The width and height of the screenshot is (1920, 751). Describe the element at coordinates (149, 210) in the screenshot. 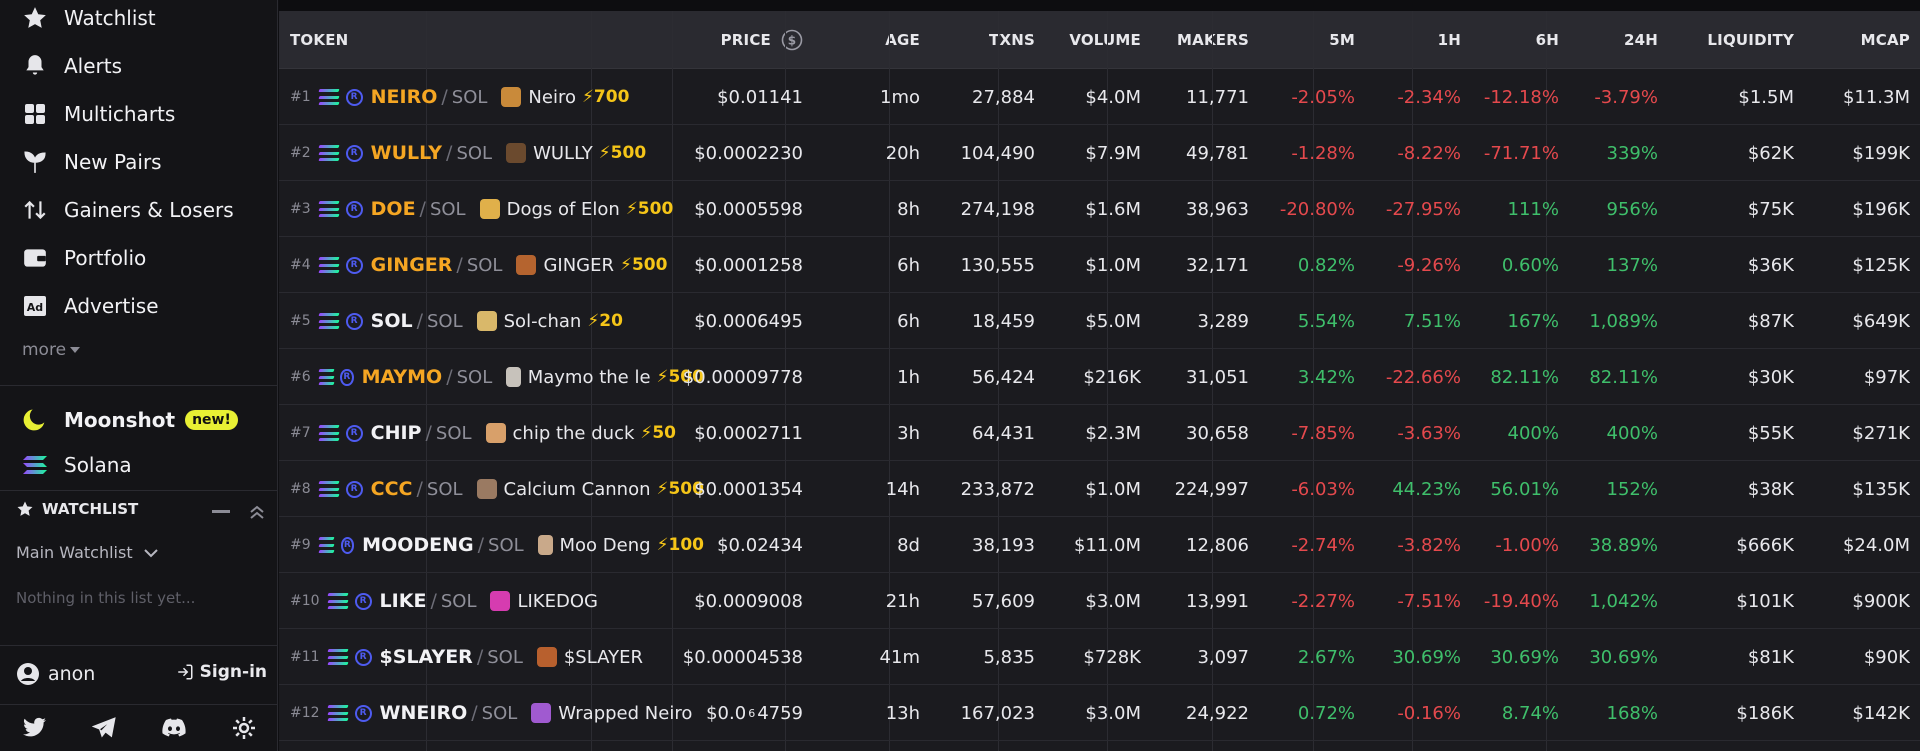

I see `nav-label: Gainers & Losers` at that location.